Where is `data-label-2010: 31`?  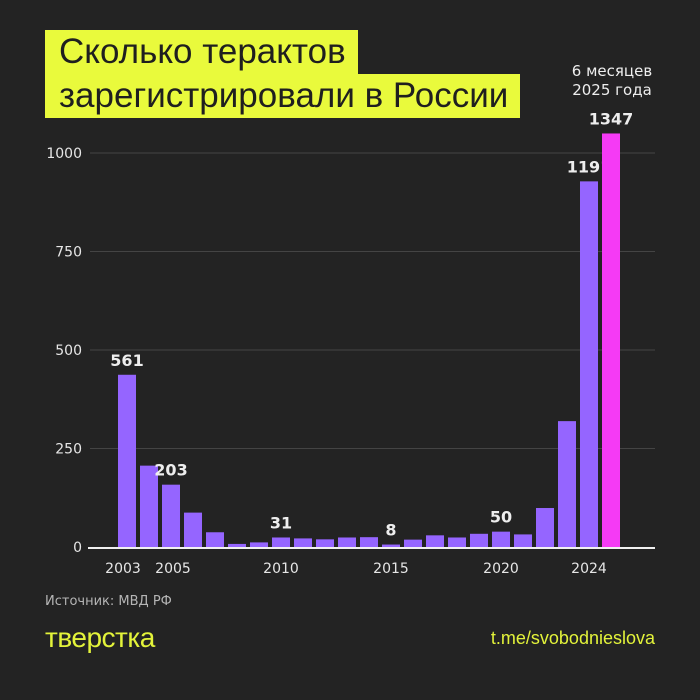 data-label-2010: 31 is located at coordinates (281, 522).